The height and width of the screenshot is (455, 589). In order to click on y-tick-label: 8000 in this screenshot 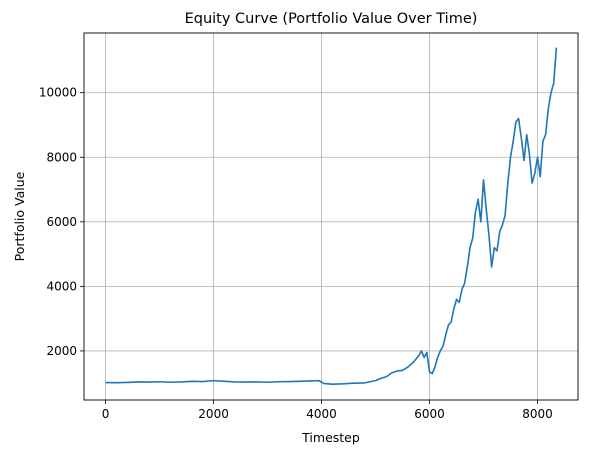, I will do `click(61, 157)`.